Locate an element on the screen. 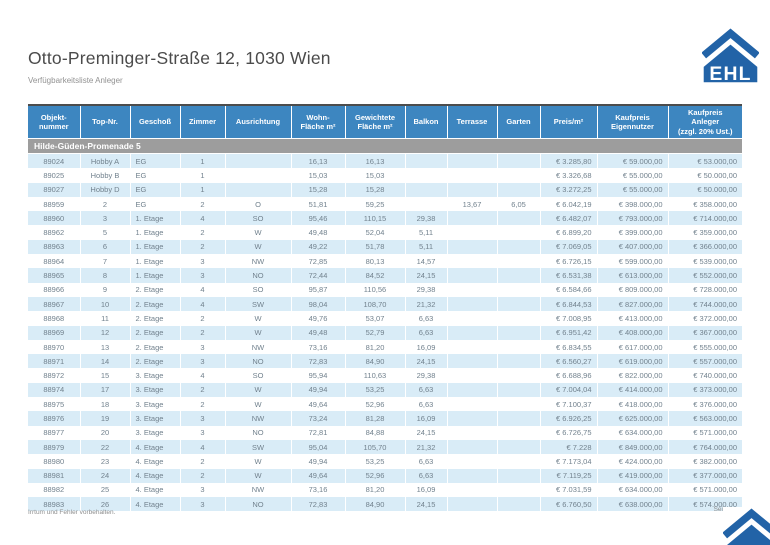 This screenshot has height=545, width=770. cell: 8 is located at coordinates (105, 275).